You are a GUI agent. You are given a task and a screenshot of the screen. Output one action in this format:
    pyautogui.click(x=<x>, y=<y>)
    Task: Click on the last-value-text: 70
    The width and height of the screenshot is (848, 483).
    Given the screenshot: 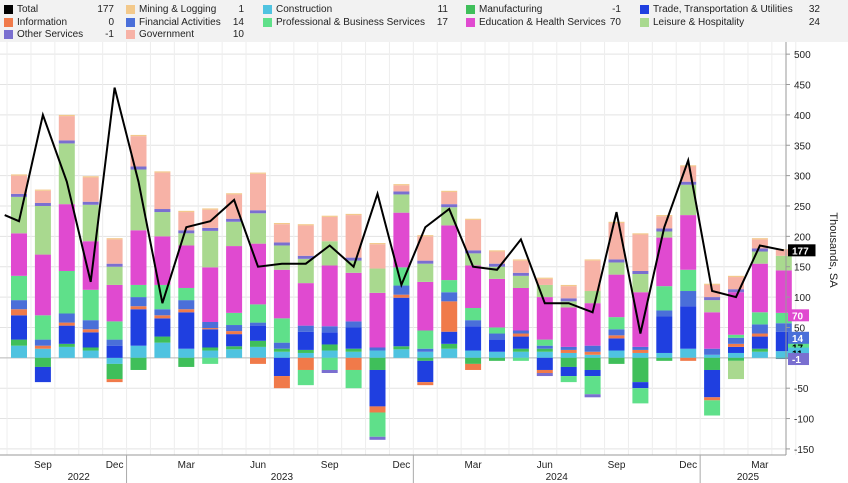 What is the action you would take?
    pyautogui.click(x=798, y=316)
    